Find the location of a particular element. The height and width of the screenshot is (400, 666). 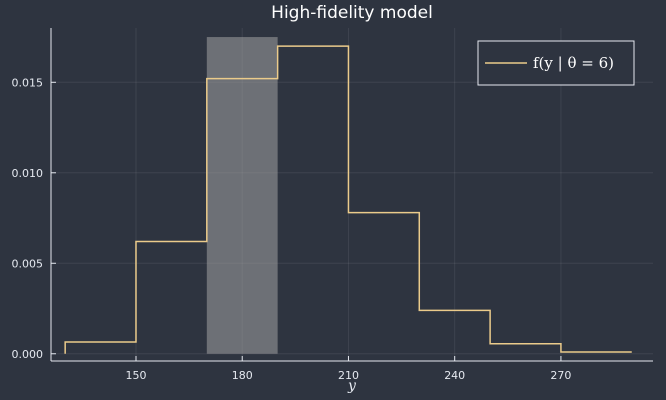

x-tick-label: 180 is located at coordinates (242, 375).